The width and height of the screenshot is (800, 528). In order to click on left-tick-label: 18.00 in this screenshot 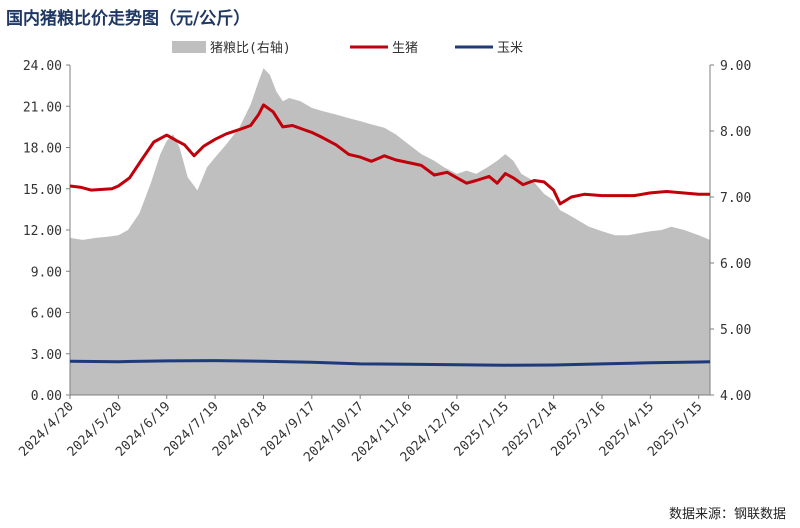, I will do `click(42, 149)`.